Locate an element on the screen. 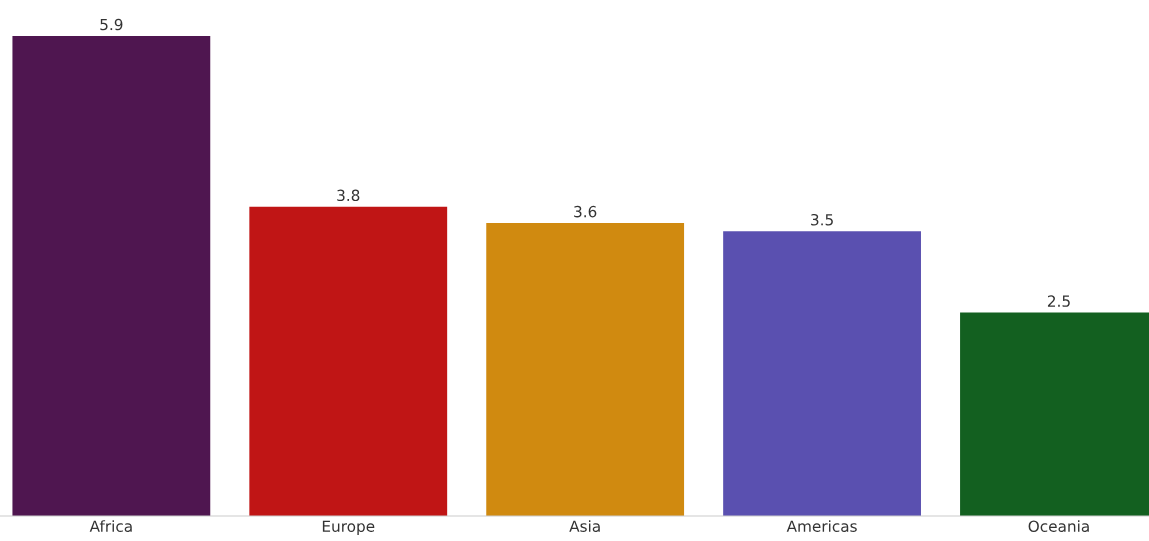 The width and height of the screenshot is (1149, 541). data-label: 3.6 is located at coordinates (585, 211).